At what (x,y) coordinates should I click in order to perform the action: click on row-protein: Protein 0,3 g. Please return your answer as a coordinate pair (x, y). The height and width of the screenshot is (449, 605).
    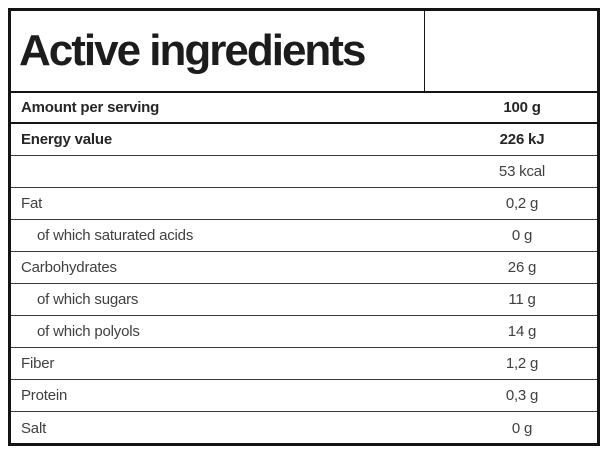
    Looking at the image, I should click on (304, 396).